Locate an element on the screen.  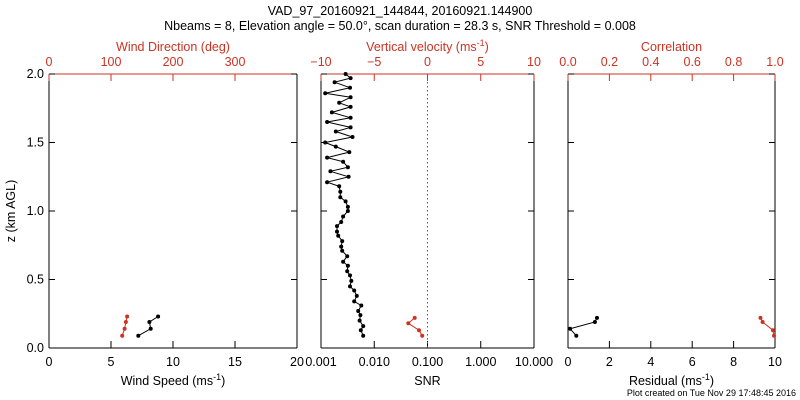
footer-plot-created: Plot created on Tue Nov 29 17:48:45 2016 is located at coordinates (711, 393).